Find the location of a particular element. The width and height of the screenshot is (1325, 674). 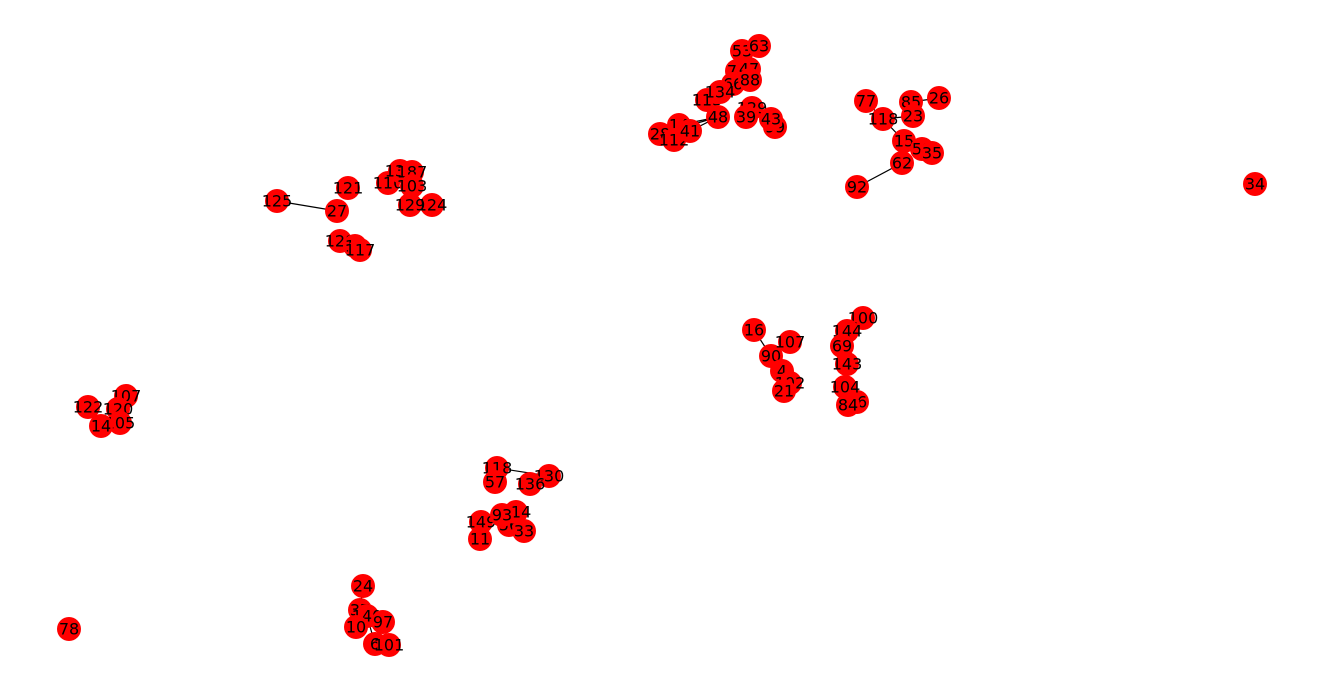

graph-node: 103 is located at coordinates (412, 186).